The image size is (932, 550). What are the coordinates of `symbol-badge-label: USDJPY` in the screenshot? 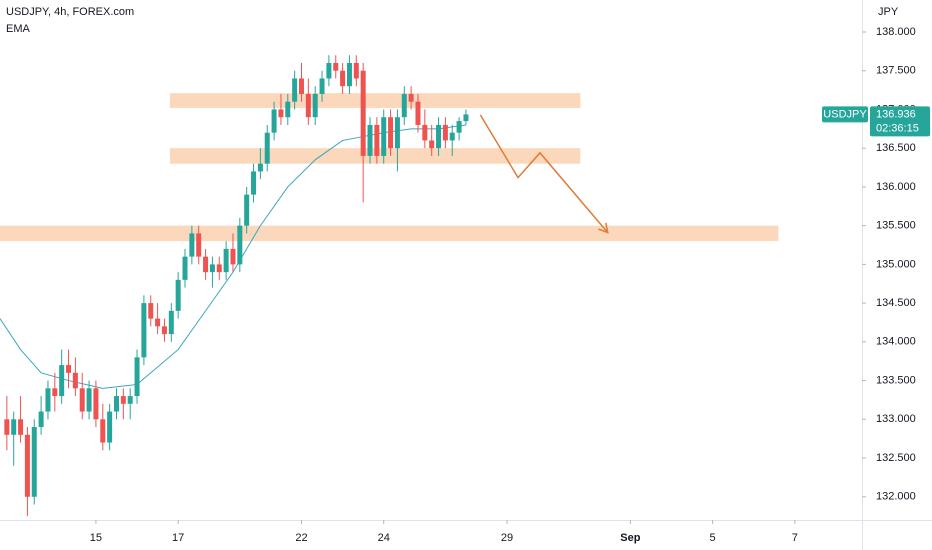 It's located at (845, 114).